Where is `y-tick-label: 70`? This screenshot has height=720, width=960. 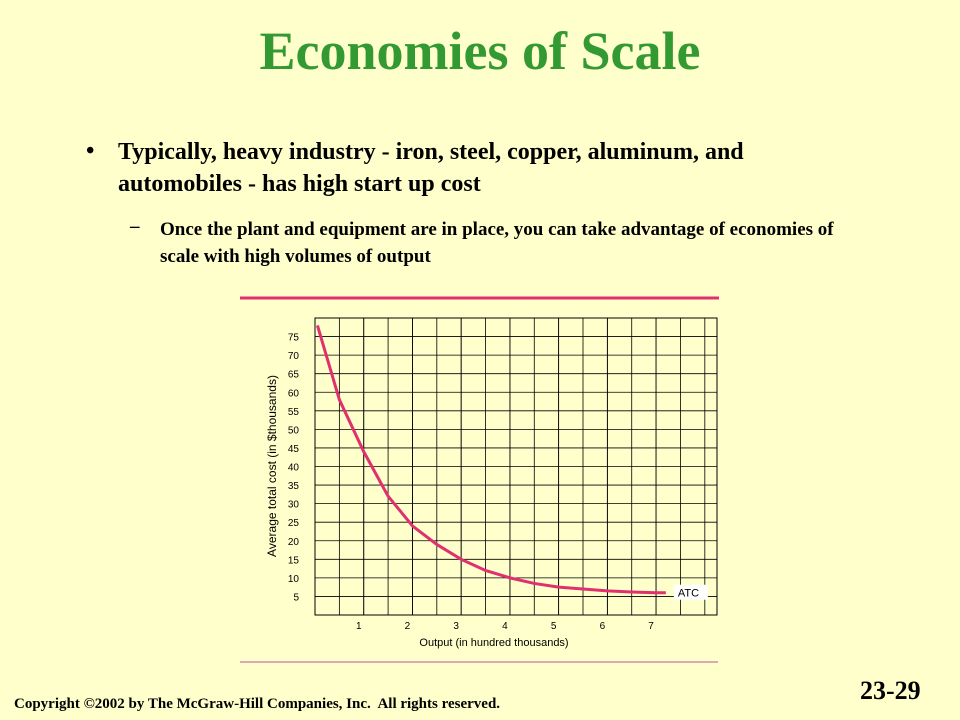
y-tick-label: 70 is located at coordinates (294, 356).